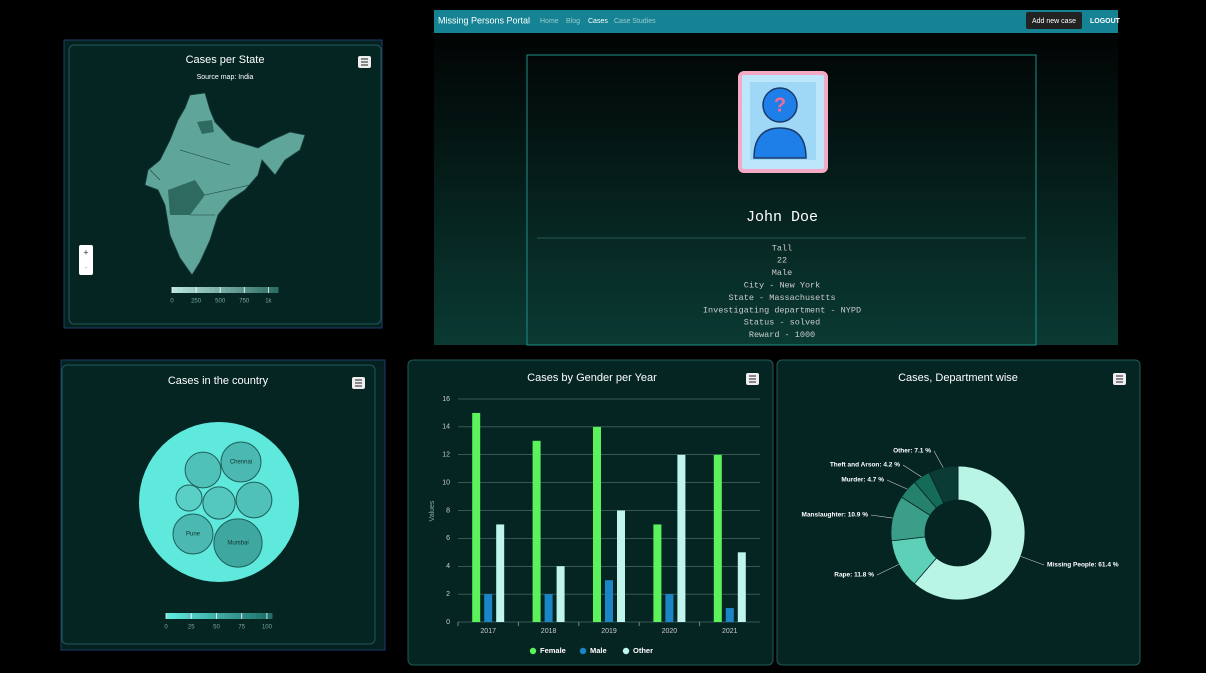  I want to click on y-tick-label: 2, so click(448, 594).